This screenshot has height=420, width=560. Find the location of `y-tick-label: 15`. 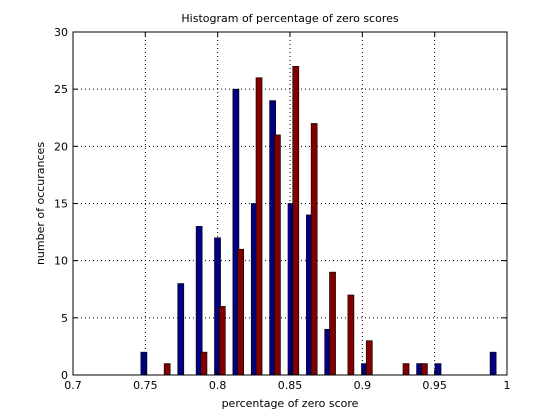

y-tick-label: 15 is located at coordinates (61, 204).